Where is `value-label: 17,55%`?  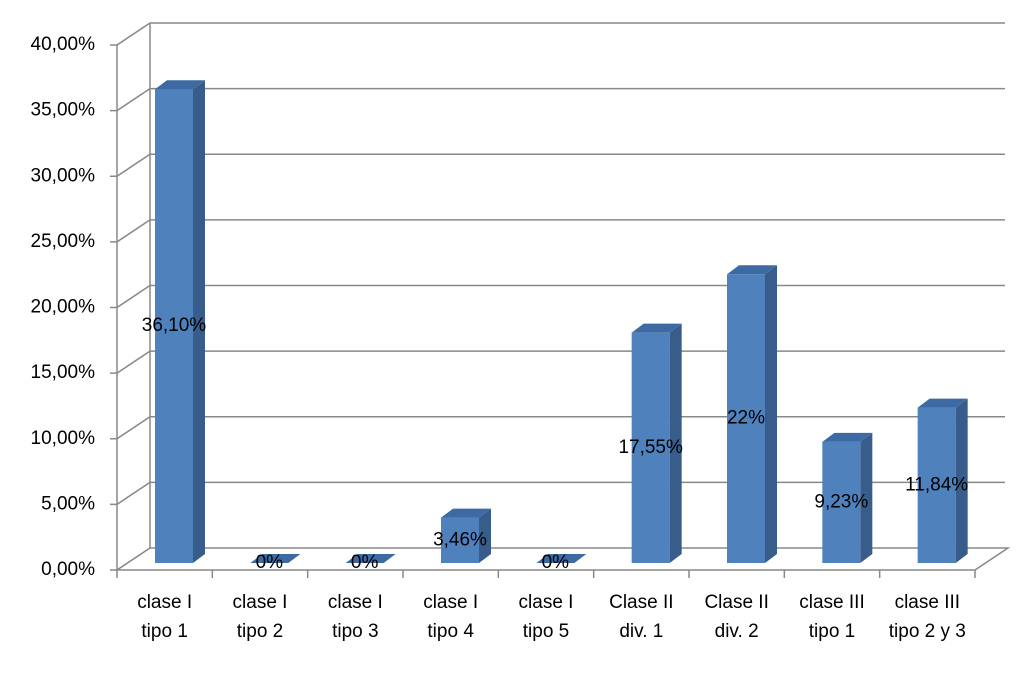 value-label: 17,55% is located at coordinates (650, 447).